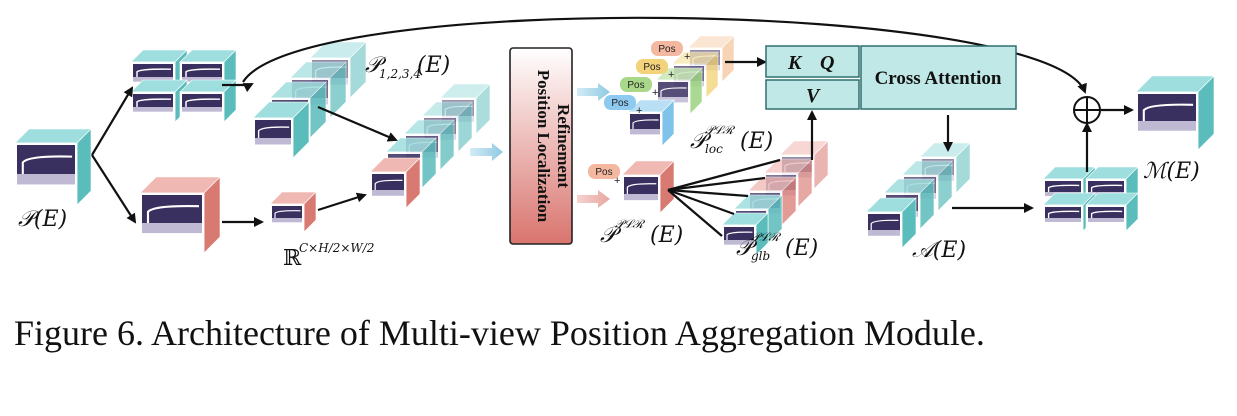 The width and height of the screenshot is (1237, 416). I want to click on k-label: K, so click(795, 63).